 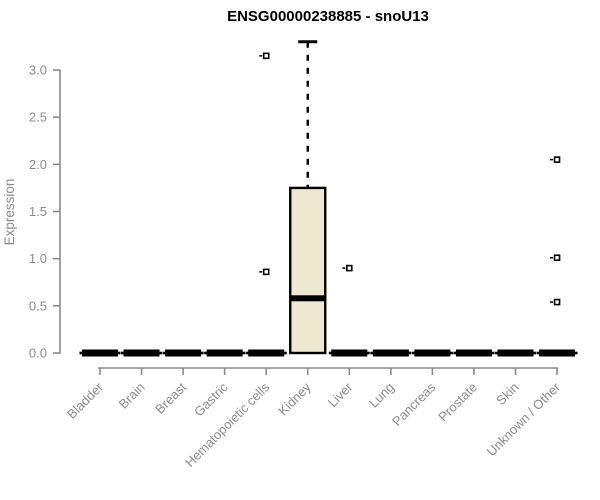 What do you see at coordinates (328, 16) in the screenshot?
I see `chart-title: ENSG00000238885 - snoU13` at bounding box center [328, 16].